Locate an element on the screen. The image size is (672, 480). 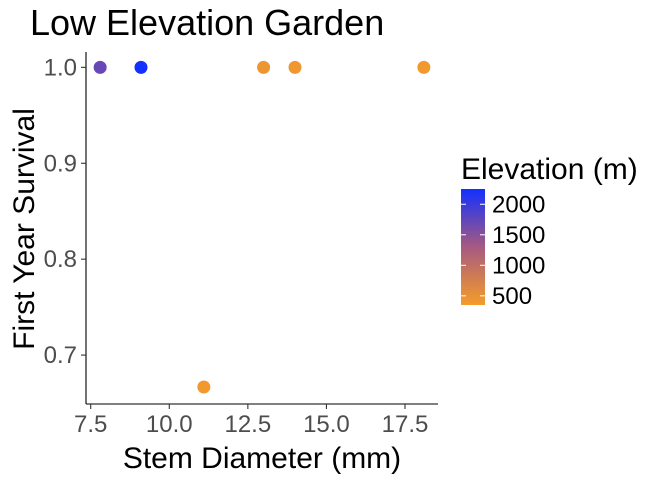
x-tick-label: 7.5 is located at coordinates (90, 424).